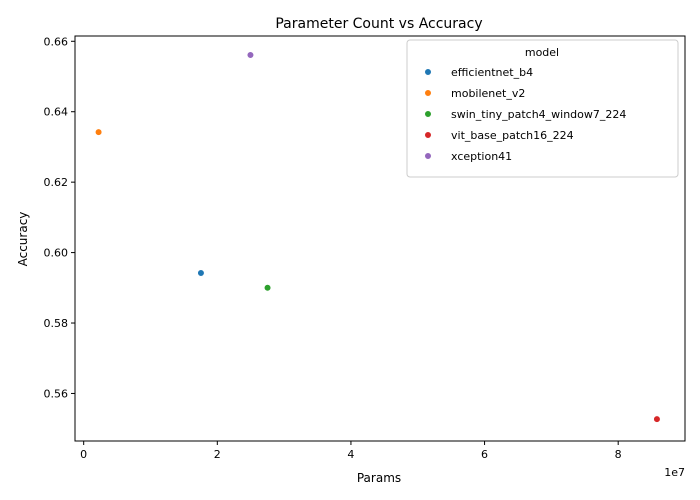  I want to click on y-axis-ticks: 0.56 0.58 0.60 0.62 0.64 0.66, so click(59, 217).